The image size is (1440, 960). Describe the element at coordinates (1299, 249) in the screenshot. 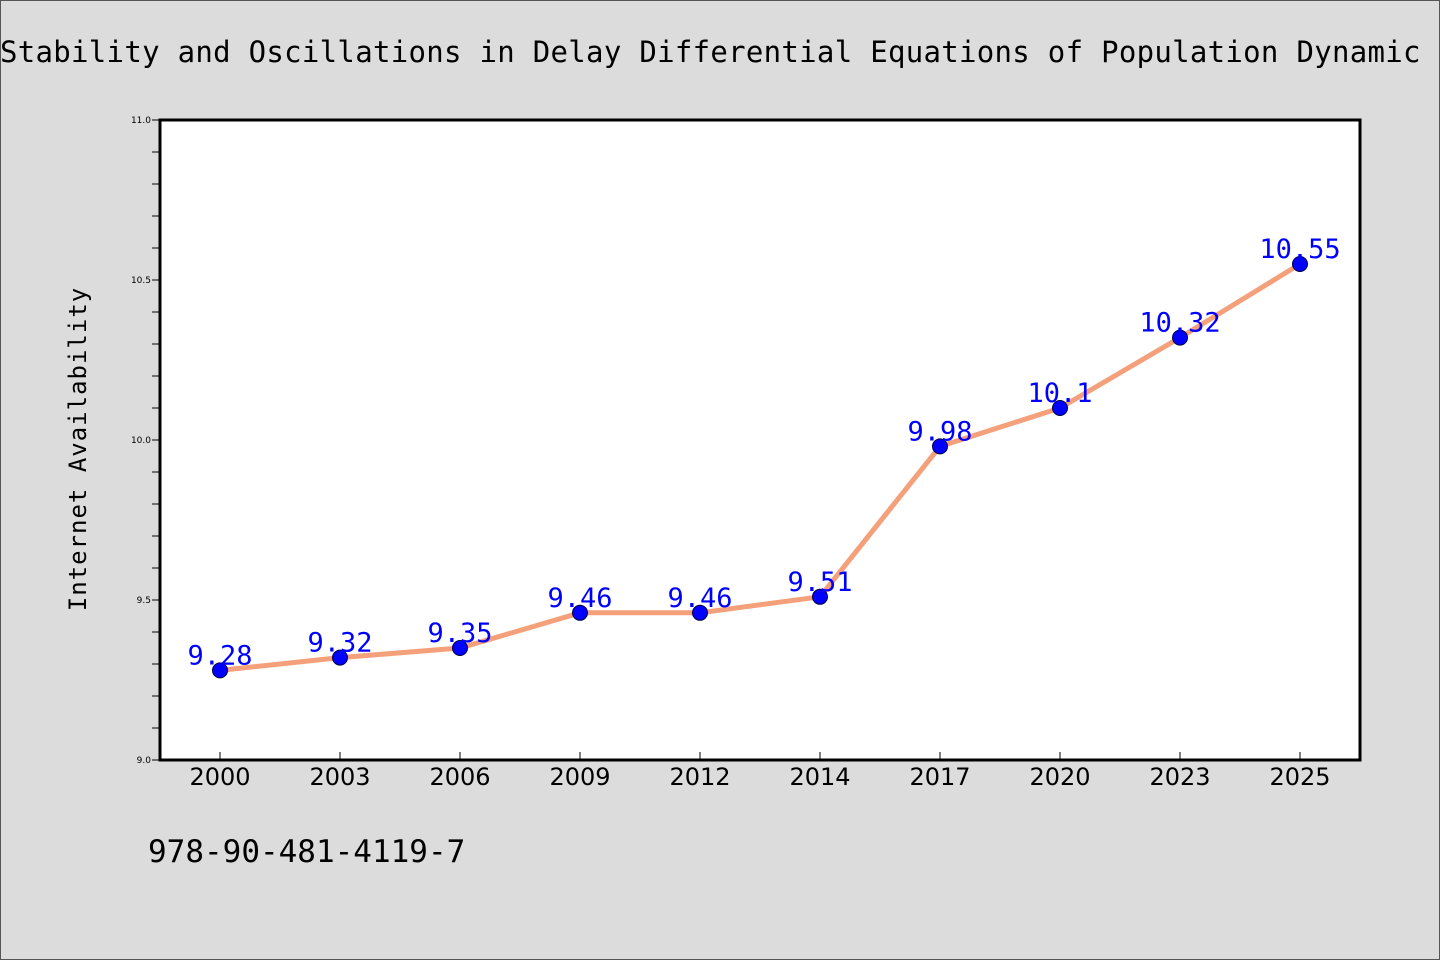

I see `data-label: 10.55` at that location.